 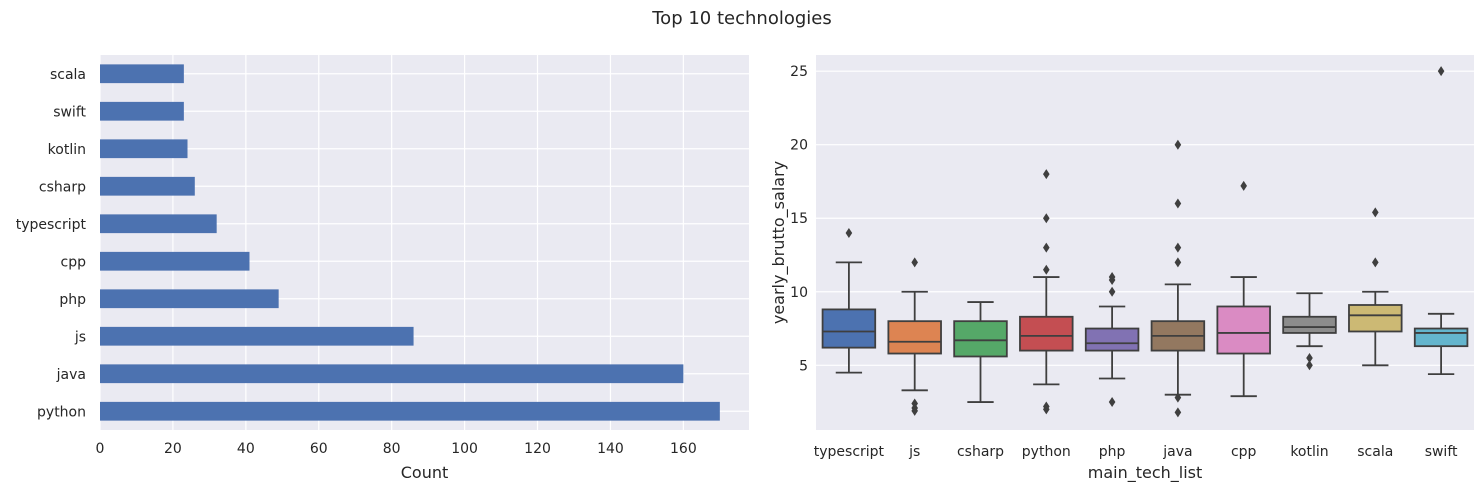 I want to click on bar-cpp, so click(x=175, y=261).